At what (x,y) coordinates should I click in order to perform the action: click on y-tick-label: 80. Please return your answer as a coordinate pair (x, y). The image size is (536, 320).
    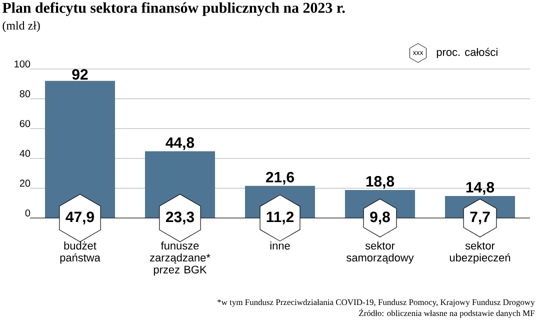
    Looking at the image, I should click on (25, 94).